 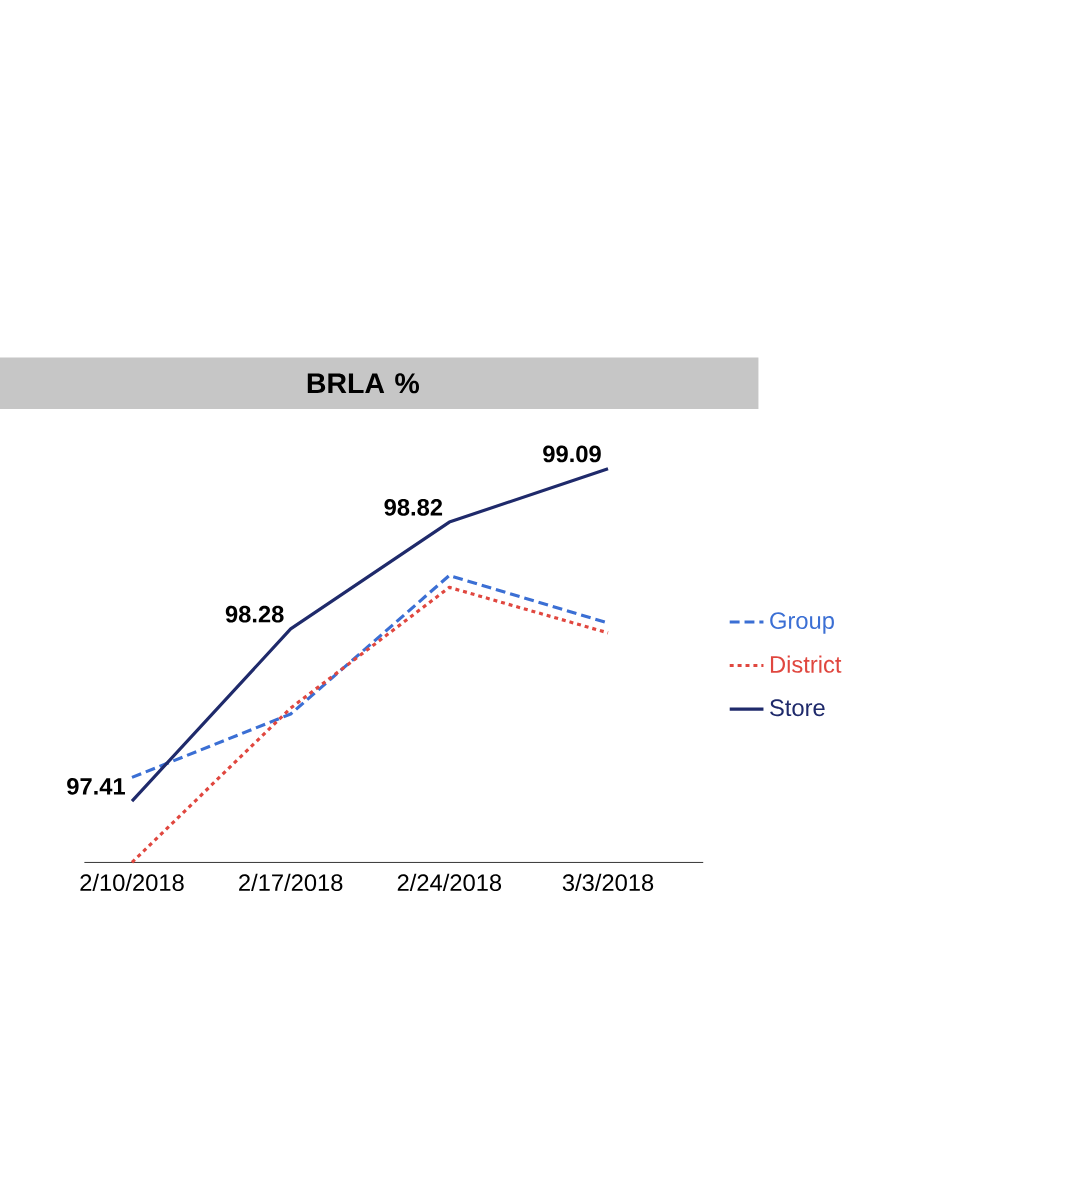 What do you see at coordinates (413, 507) in the screenshot?
I see `data-label: 98.82` at bounding box center [413, 507].